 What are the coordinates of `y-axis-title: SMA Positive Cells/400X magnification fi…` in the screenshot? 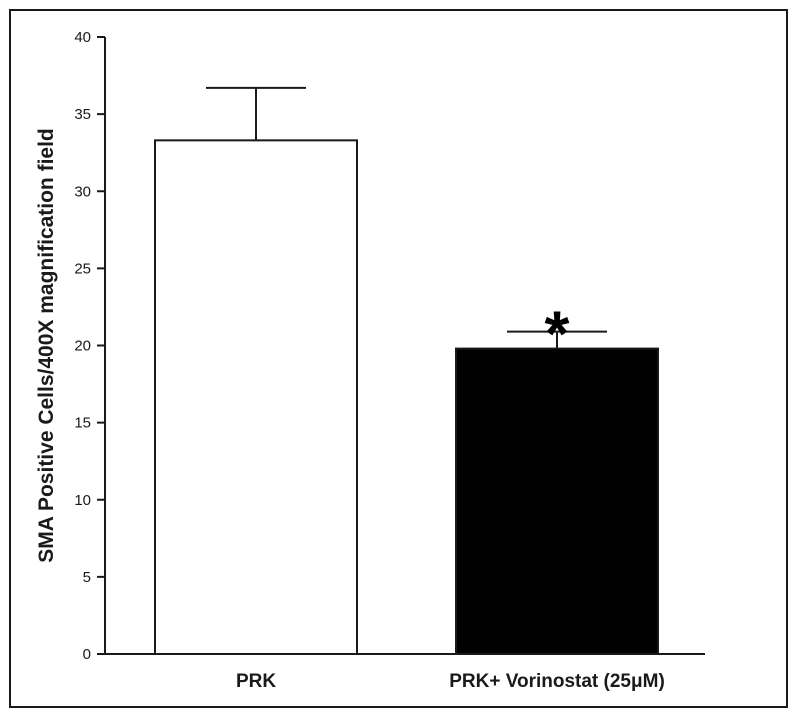 It's located at (46, 345).